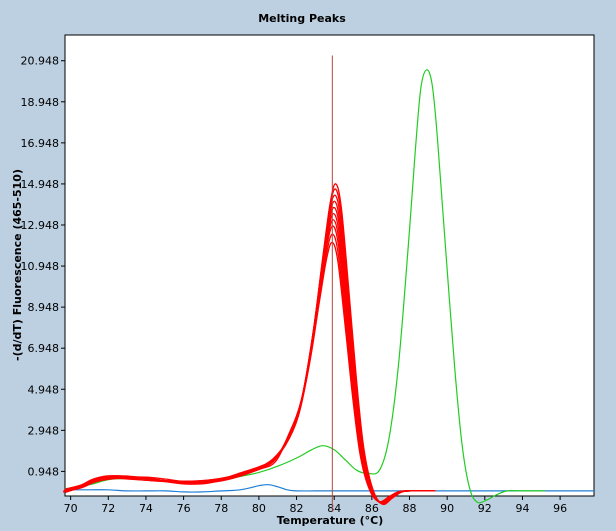 Image resolution: width=616 pixels, height=531 pixels. What do you see at coordinates (259, 508) in the screenshot?
I see `x-tick-label: 80` at bounding box center [259, 508].